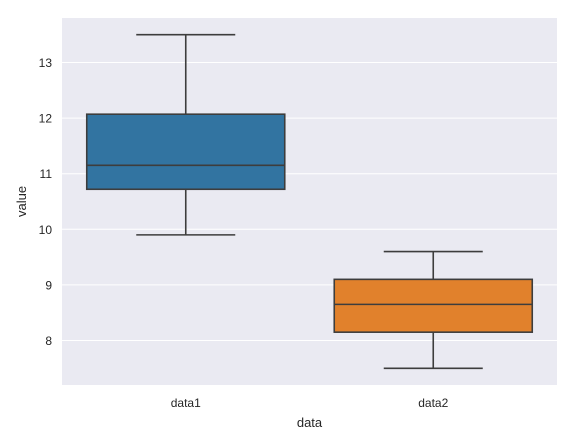 The image size is (569, 433). I want to click on y-tick-label: 9, so click(48, 285).